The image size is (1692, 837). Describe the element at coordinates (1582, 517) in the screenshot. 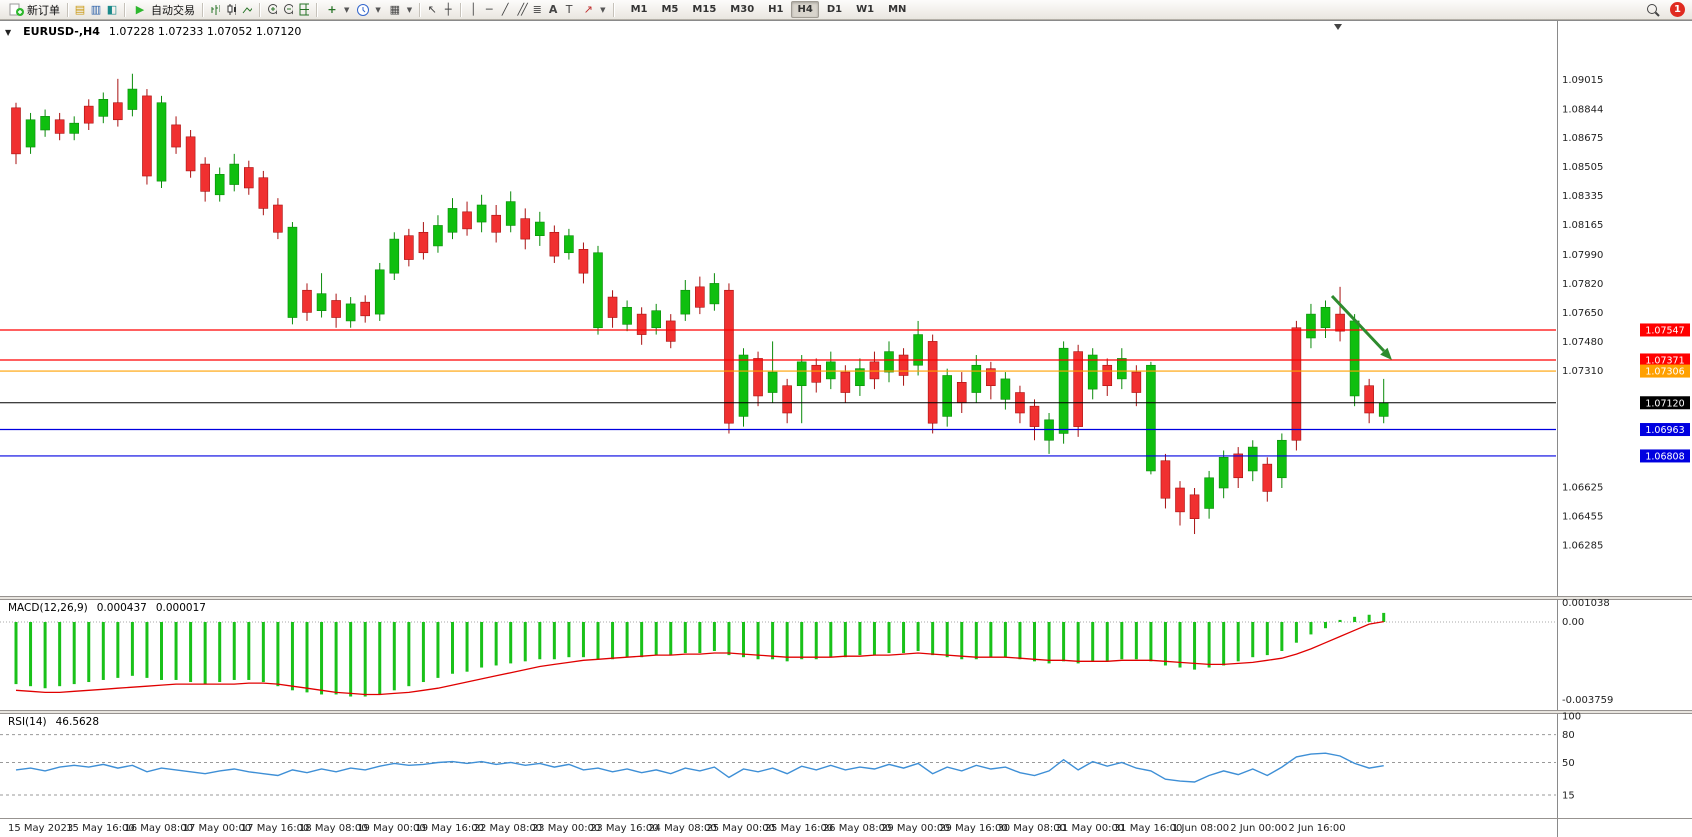

I see `svg-text: 1.06455` at that location.